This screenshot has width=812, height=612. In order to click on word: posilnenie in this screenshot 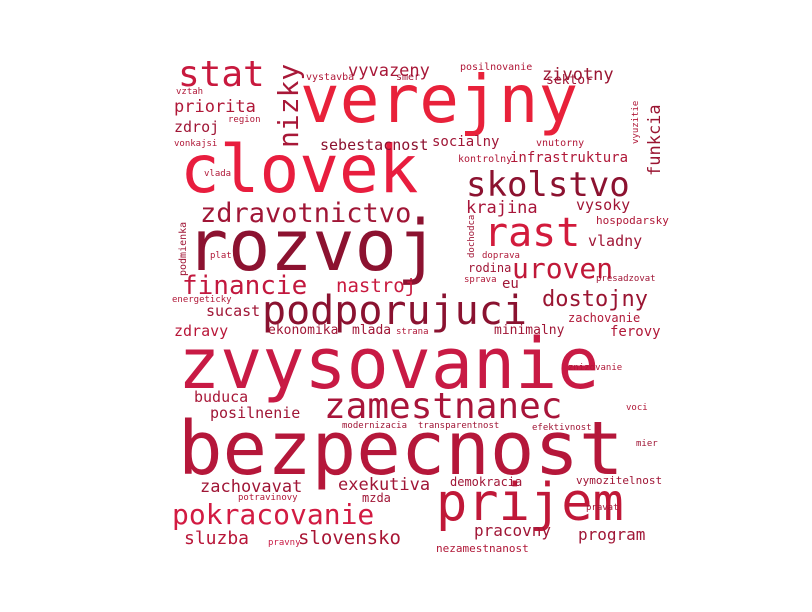, I will do `click(255, 413)`.